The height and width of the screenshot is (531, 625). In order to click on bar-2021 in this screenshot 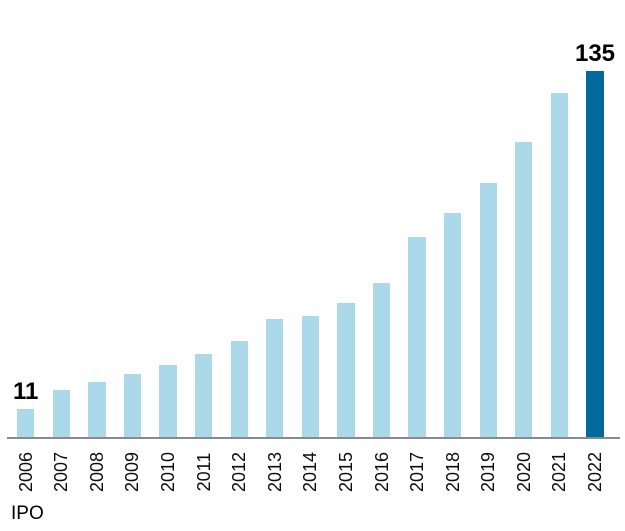, I will do `click(559, 266)`.